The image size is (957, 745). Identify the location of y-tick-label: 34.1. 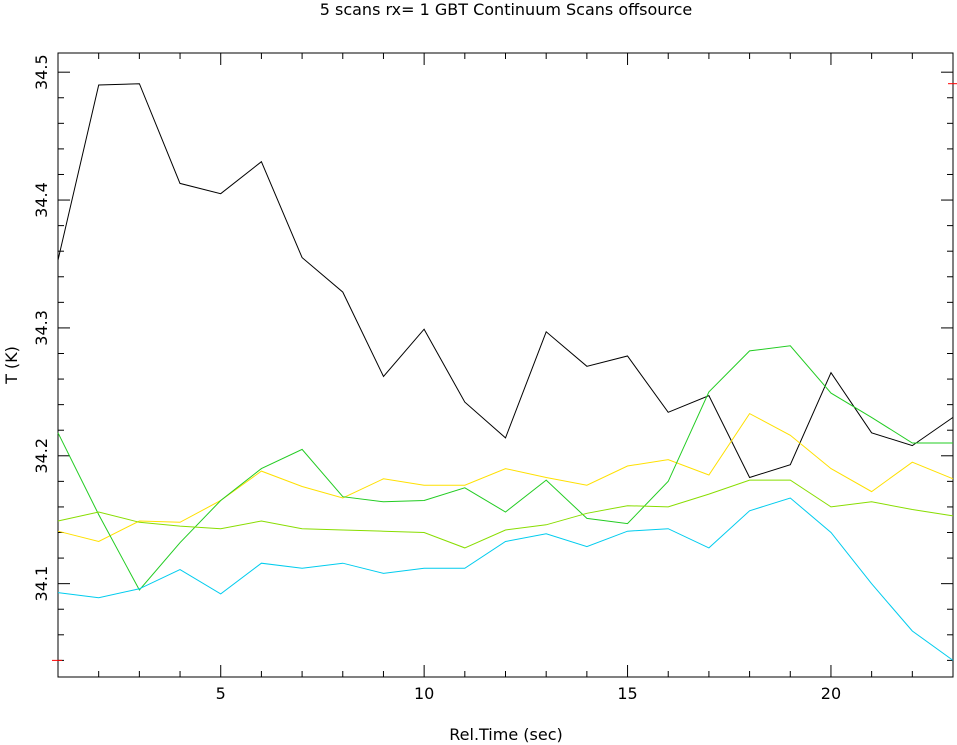
(41, 584).